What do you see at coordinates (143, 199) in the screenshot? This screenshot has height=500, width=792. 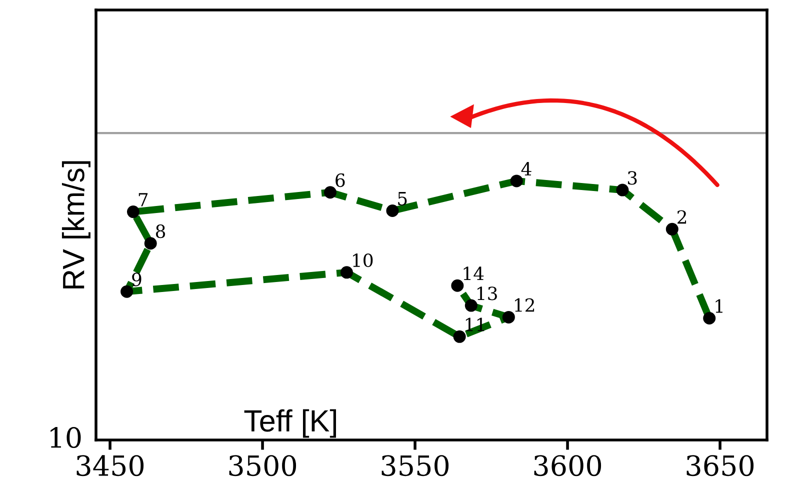 I see `annotation: 7` at bounding box center [143, 199].